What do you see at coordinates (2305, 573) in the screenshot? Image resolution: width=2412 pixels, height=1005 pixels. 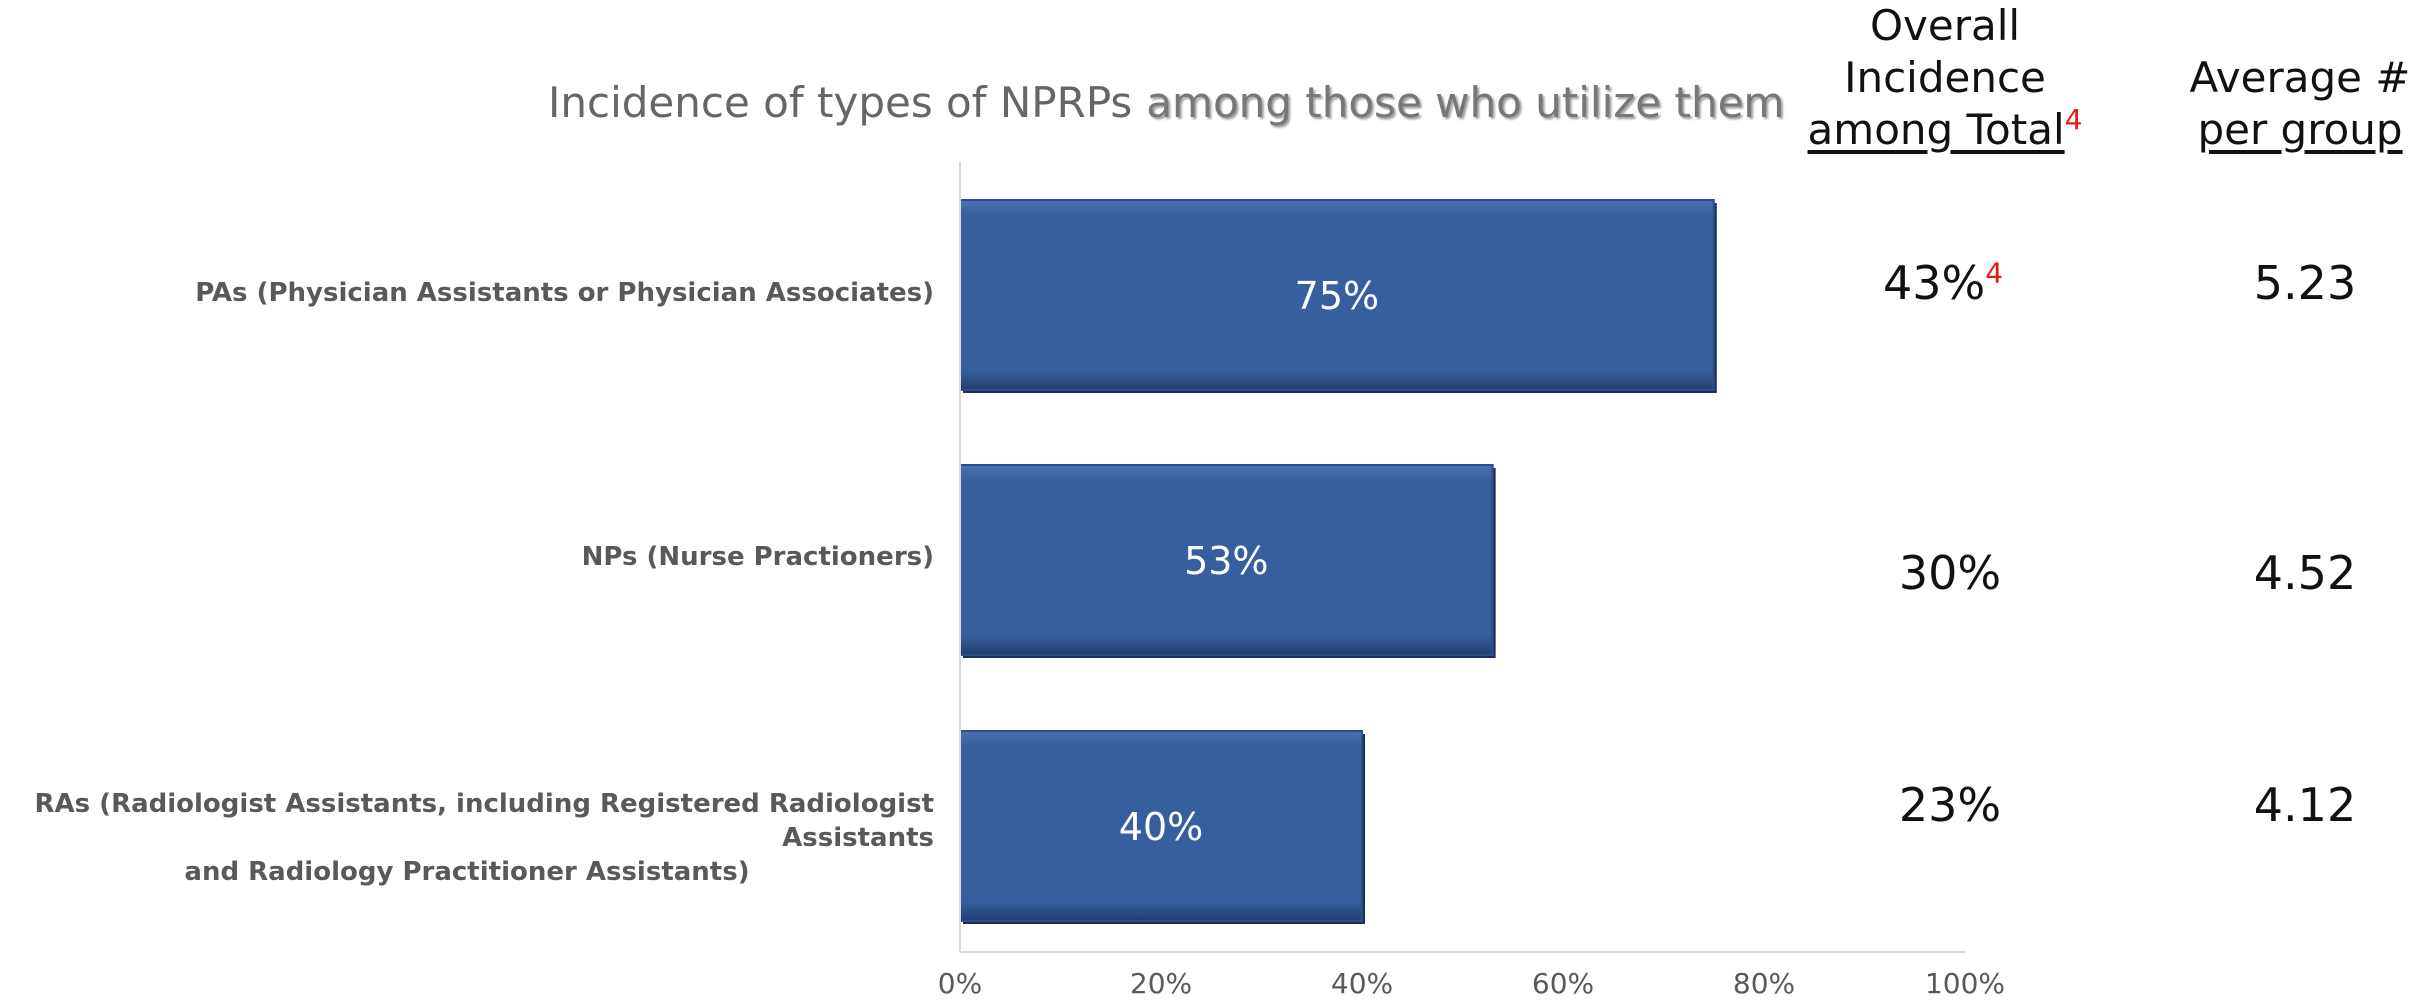 I see `average-per-group-nps: 4.52` at bounding box center [2305, 573].